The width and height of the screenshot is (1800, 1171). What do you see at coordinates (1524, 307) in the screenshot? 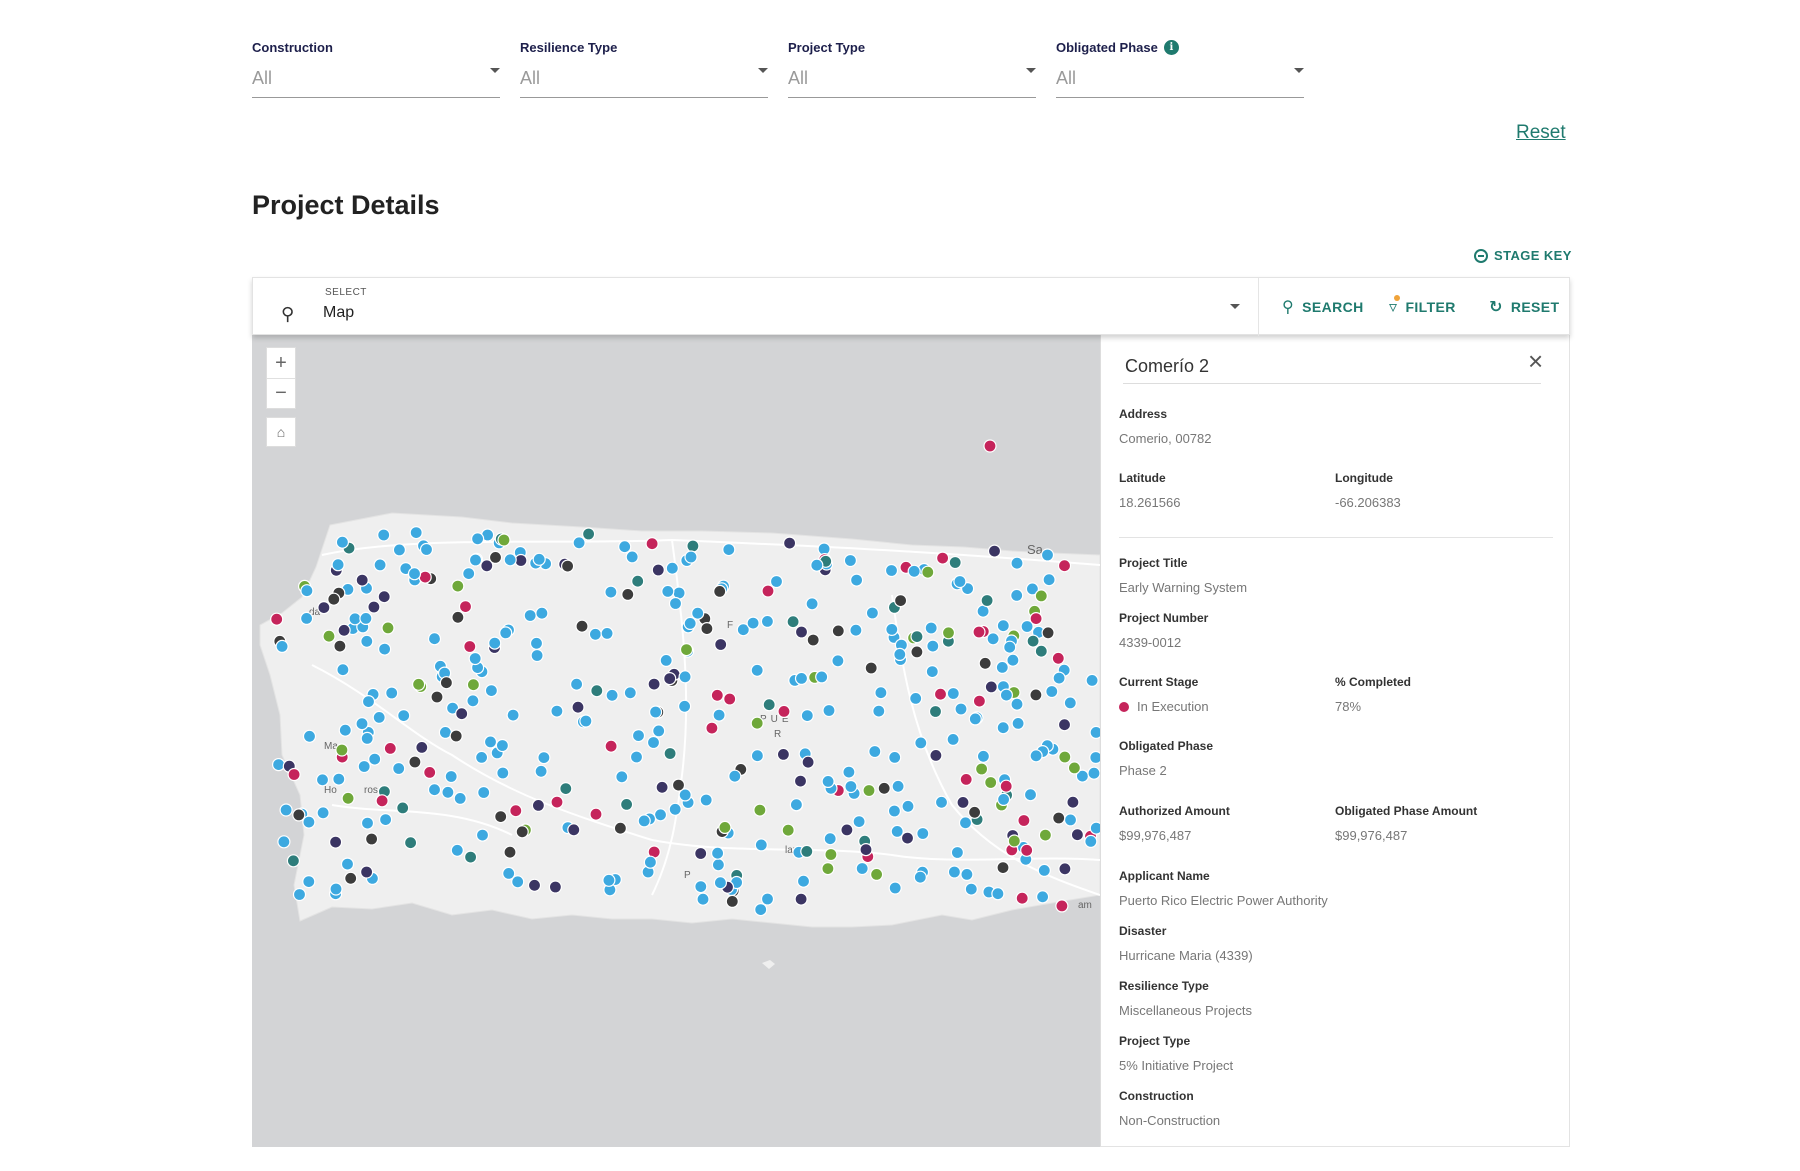
I see `reset-button: ↻ RESET` at bounding box center [1524, 307].